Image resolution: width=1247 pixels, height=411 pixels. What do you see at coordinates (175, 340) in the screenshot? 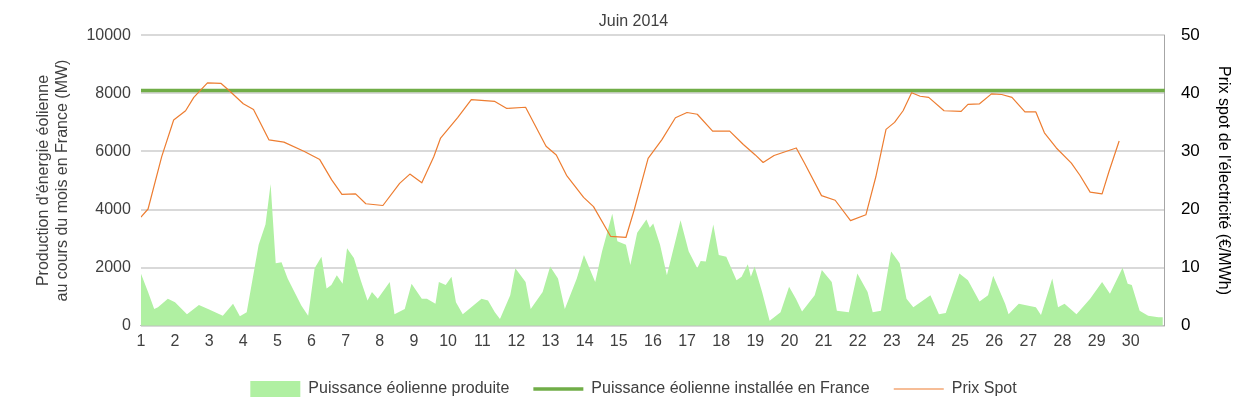
I see `x-tick-label: 2` at bounding box center [175, 340].